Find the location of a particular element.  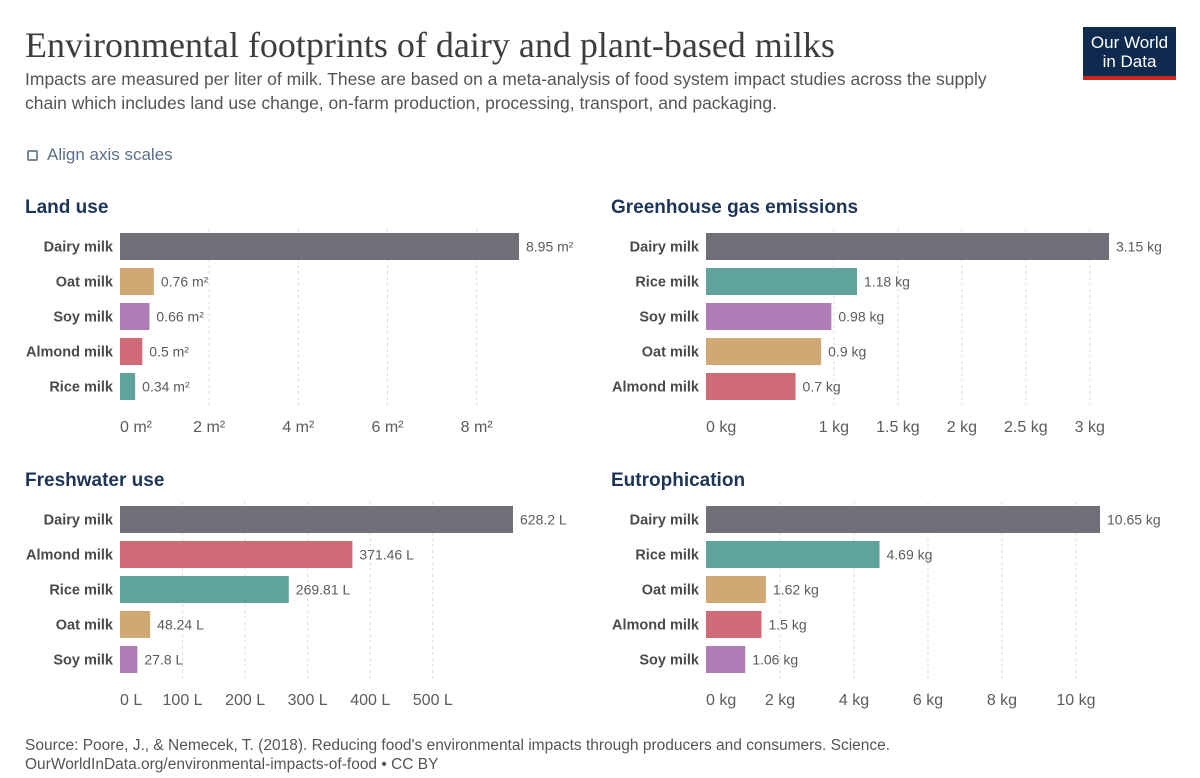

land-use-bar-dairy-milk is located at coordinates (319, 246).